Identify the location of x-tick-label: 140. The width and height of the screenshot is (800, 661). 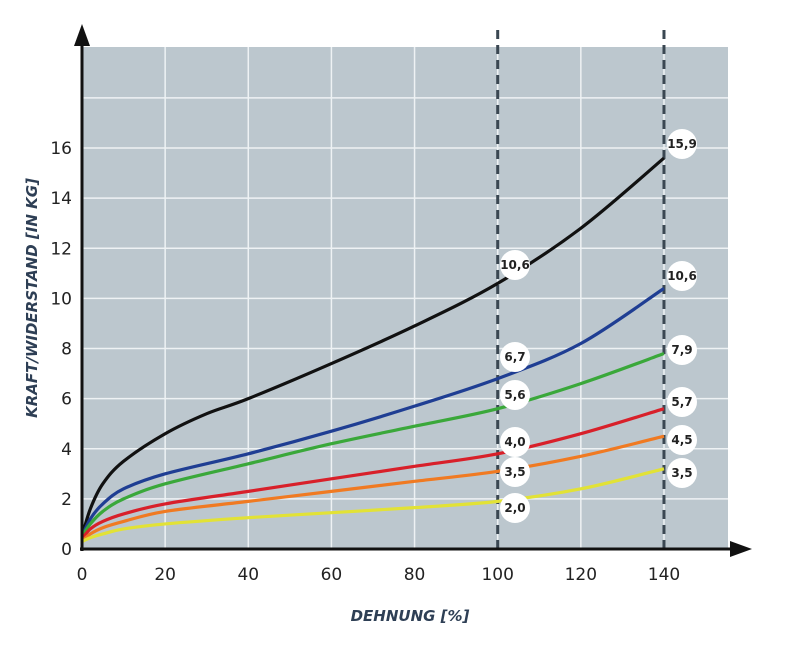
(664, 575).